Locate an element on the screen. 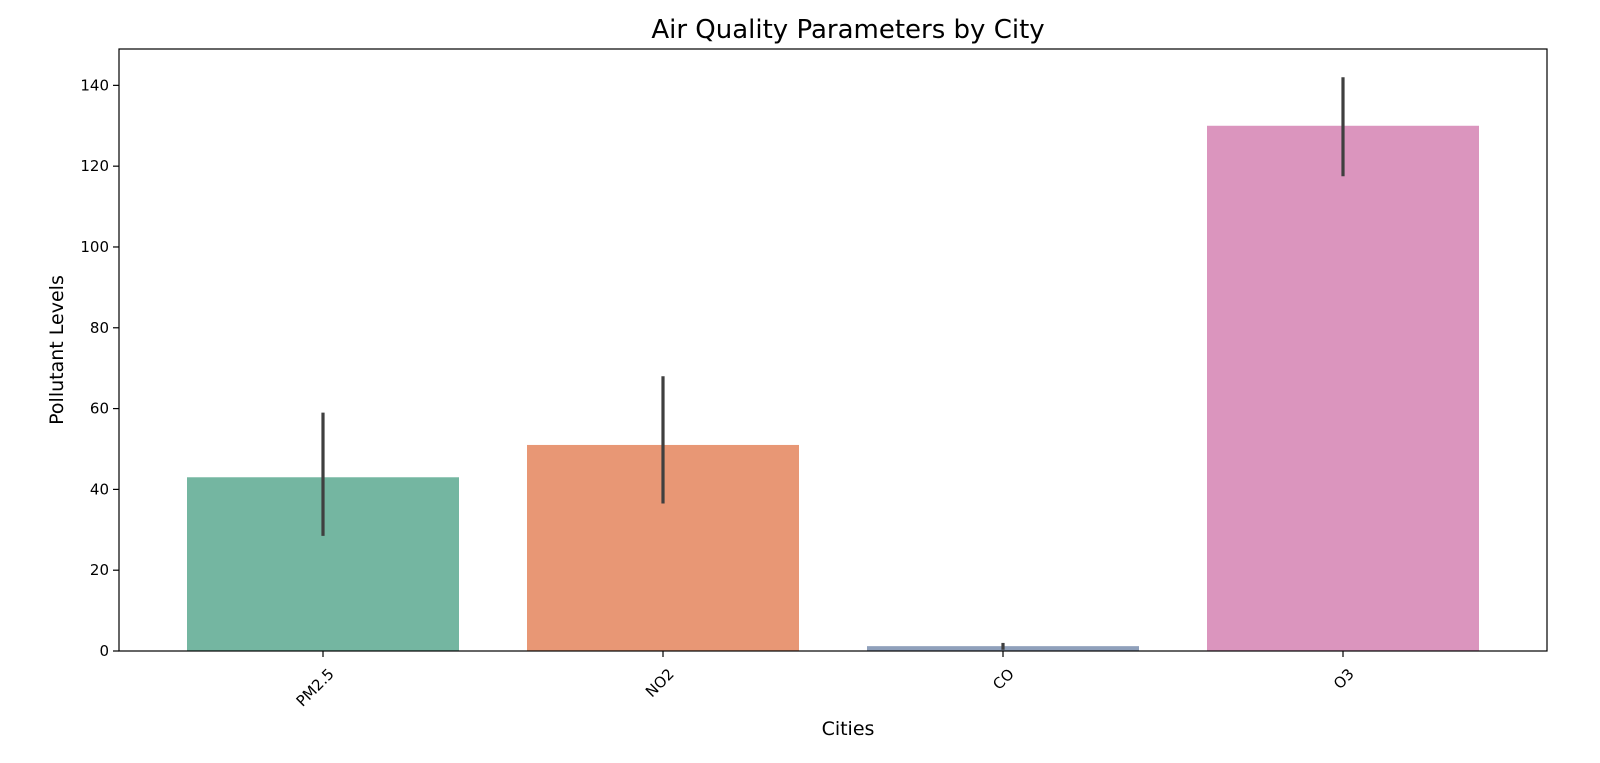  y-tick-label: 20 is located at coordinates (99, 570).